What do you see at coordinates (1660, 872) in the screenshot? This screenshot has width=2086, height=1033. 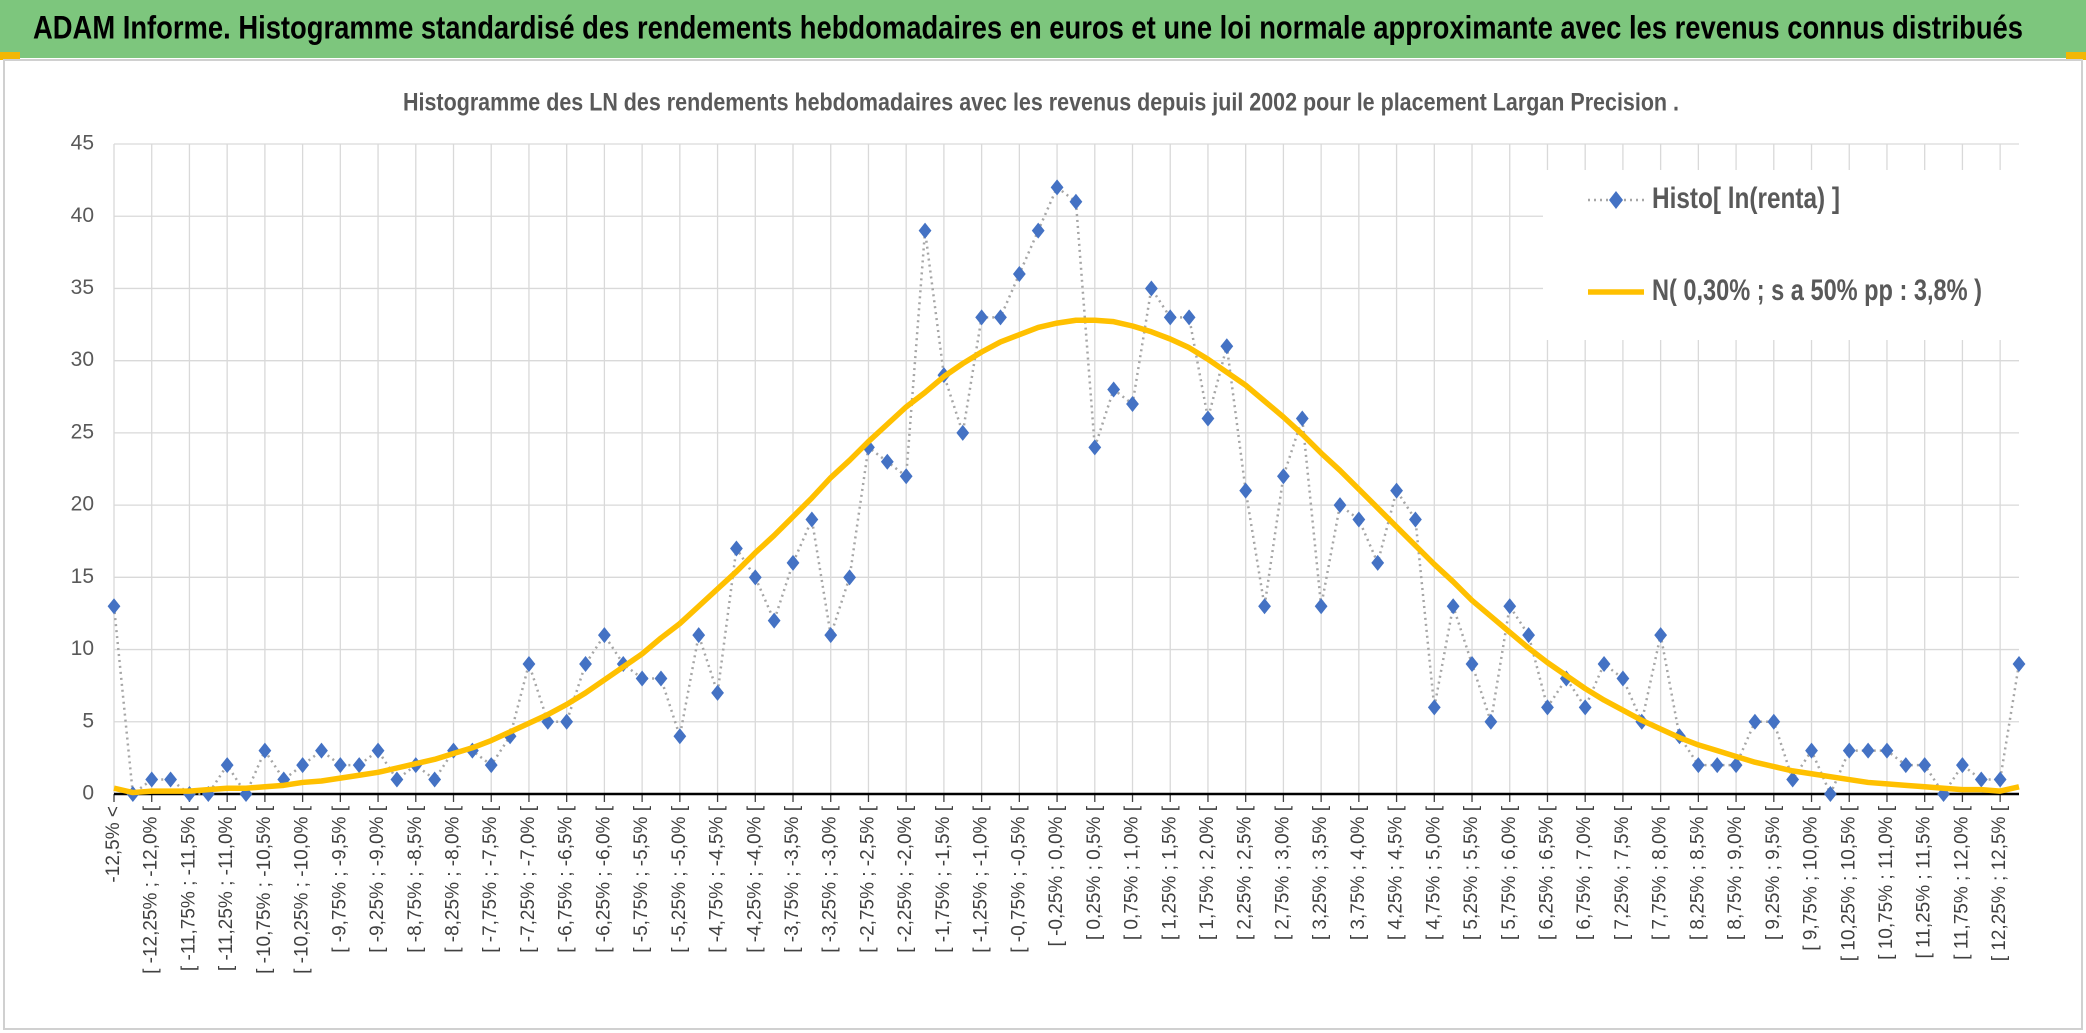 I see `x-tick-label: [ 7,75% ; 8,0% [` at bounding box center [1660, 872].